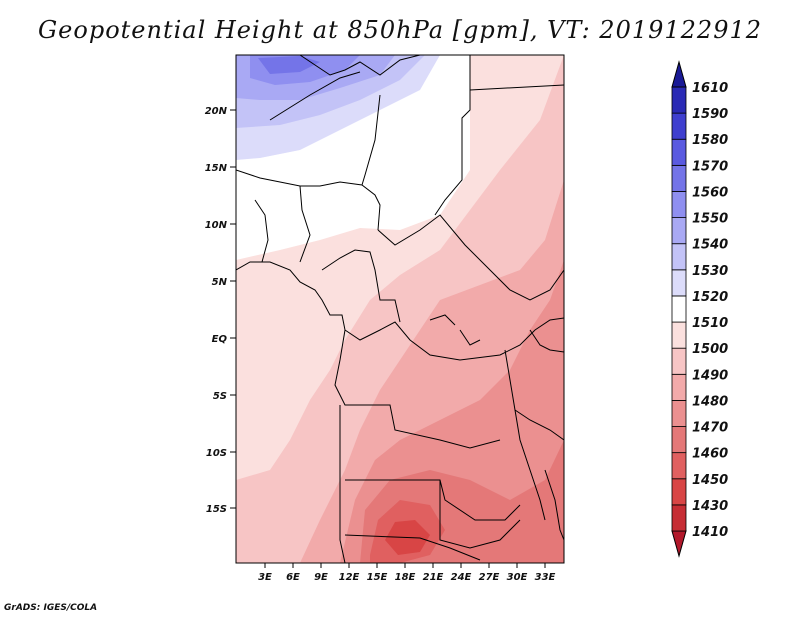 The width and height of the screenshot is (800, 618). Describe the element at coordinates (710, 428) in the screenshot. I see `colorbar-label: 1470` at that location.